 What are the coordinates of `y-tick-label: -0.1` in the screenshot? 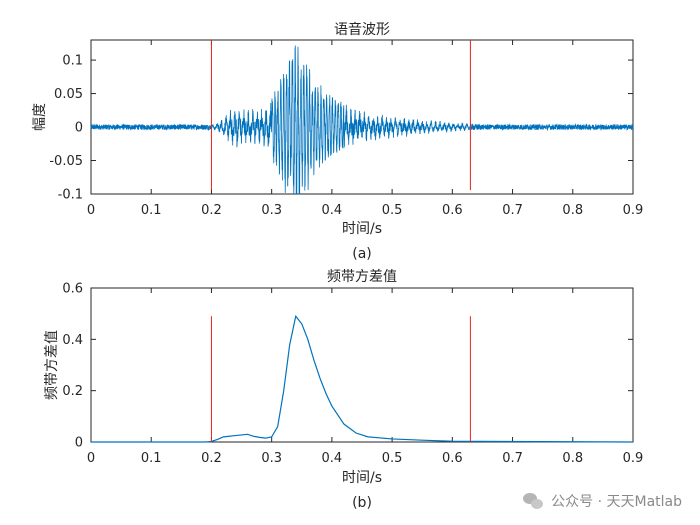 It's located at (70, 195).